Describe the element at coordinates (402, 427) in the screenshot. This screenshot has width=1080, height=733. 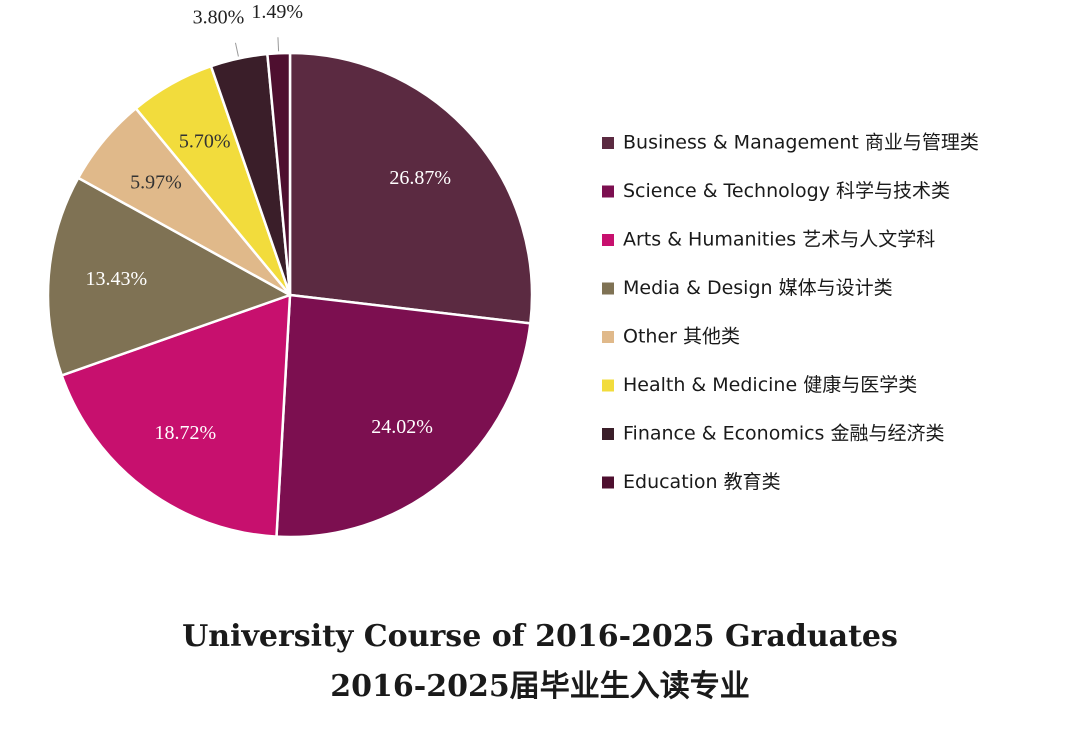
I see `data-label: 24.02%` at that location.